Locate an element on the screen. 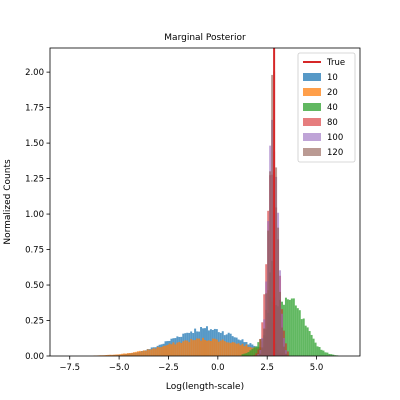 Image resolution: width=400 pixels, height=400 pixels. x-tick-label: 2.5 is located at coordinates (267, 368).